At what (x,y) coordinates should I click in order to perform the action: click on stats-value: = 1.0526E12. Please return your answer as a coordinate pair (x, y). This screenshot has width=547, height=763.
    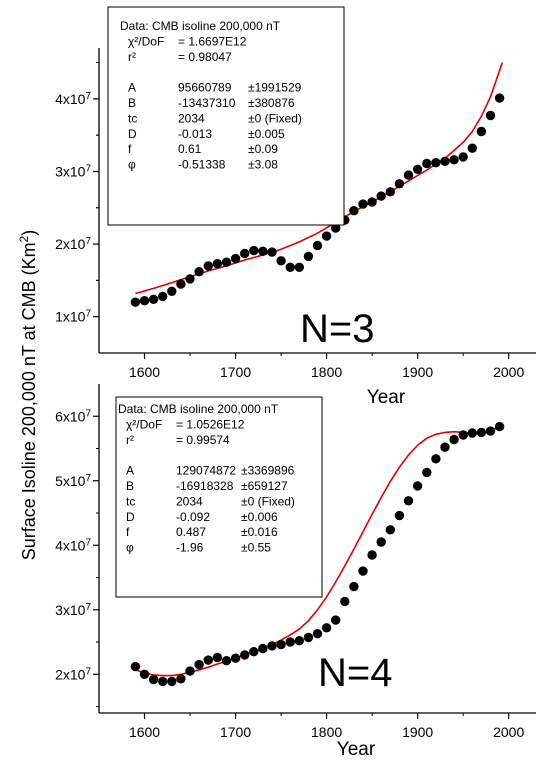
    Looking at the image, I should click on (210, 424).